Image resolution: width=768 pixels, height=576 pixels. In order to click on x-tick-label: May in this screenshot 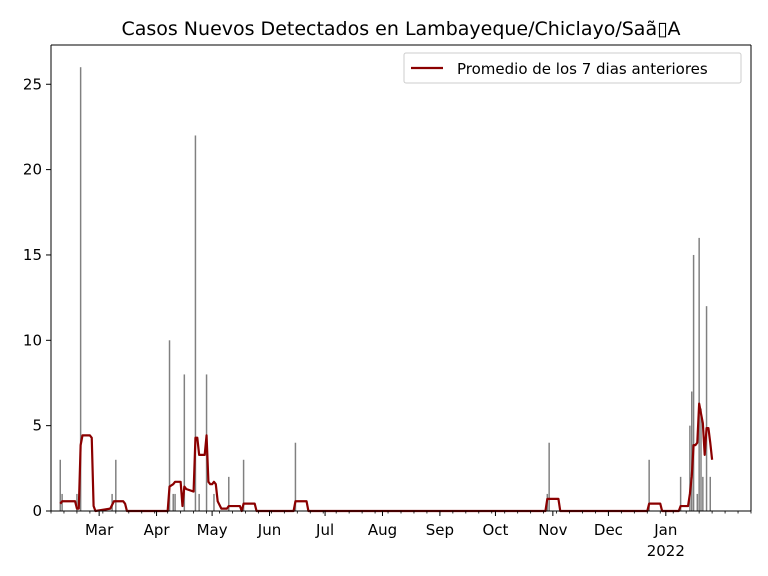, I will do `click(212, 530)`.